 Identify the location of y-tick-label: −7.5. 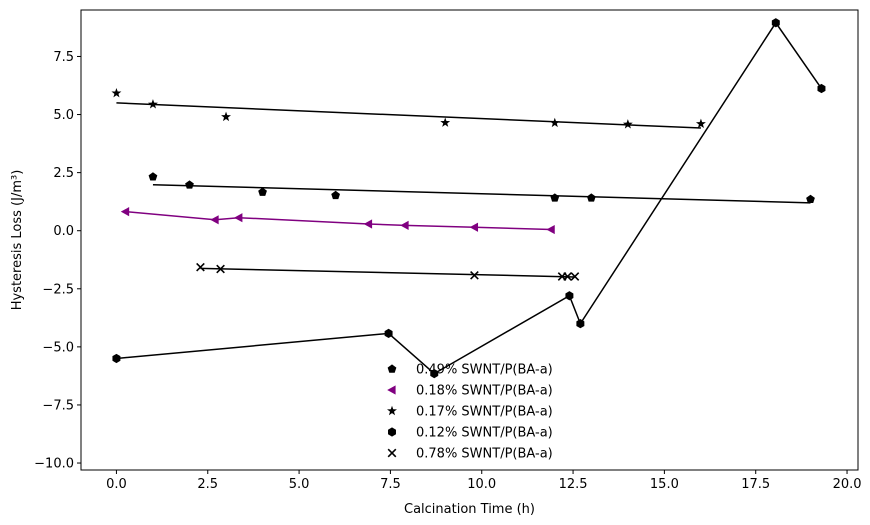
(58, 405).